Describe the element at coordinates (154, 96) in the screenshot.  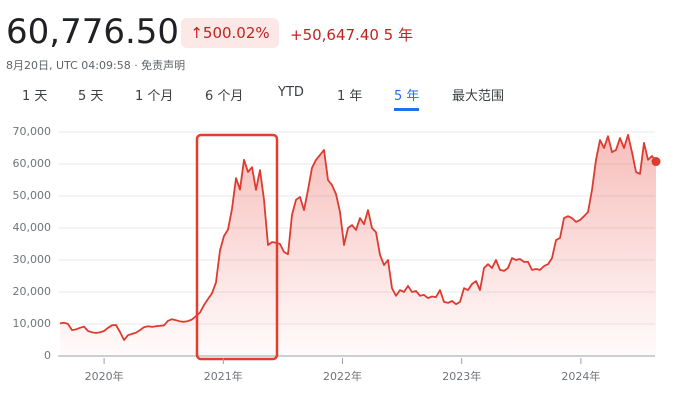
I see `tab: 1 个月` at that location.